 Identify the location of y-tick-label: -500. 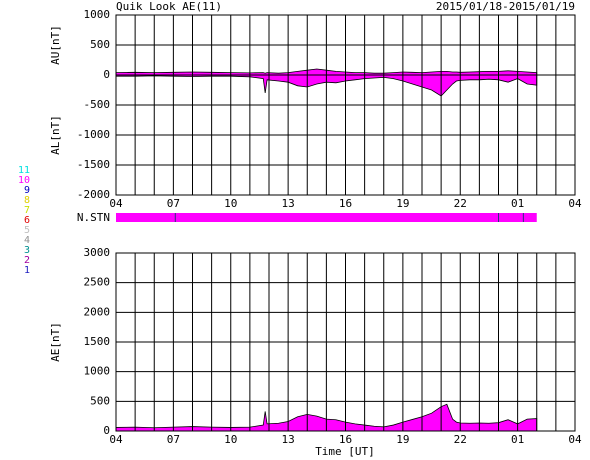
(97, 104).